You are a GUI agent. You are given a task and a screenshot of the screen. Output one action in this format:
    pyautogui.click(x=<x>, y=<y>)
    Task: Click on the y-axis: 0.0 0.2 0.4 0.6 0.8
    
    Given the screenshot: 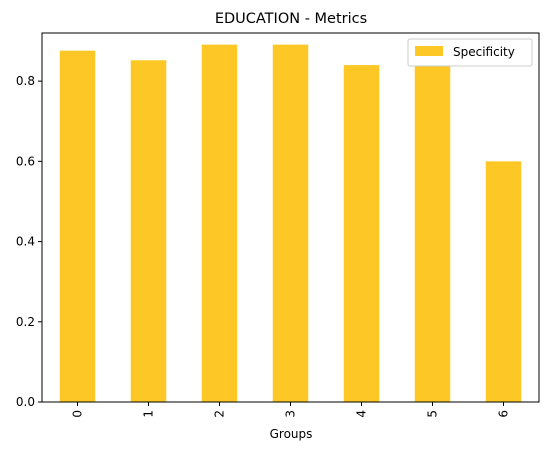 What is the action you would take?
    pyautogui.click(x=29, y=241)
    